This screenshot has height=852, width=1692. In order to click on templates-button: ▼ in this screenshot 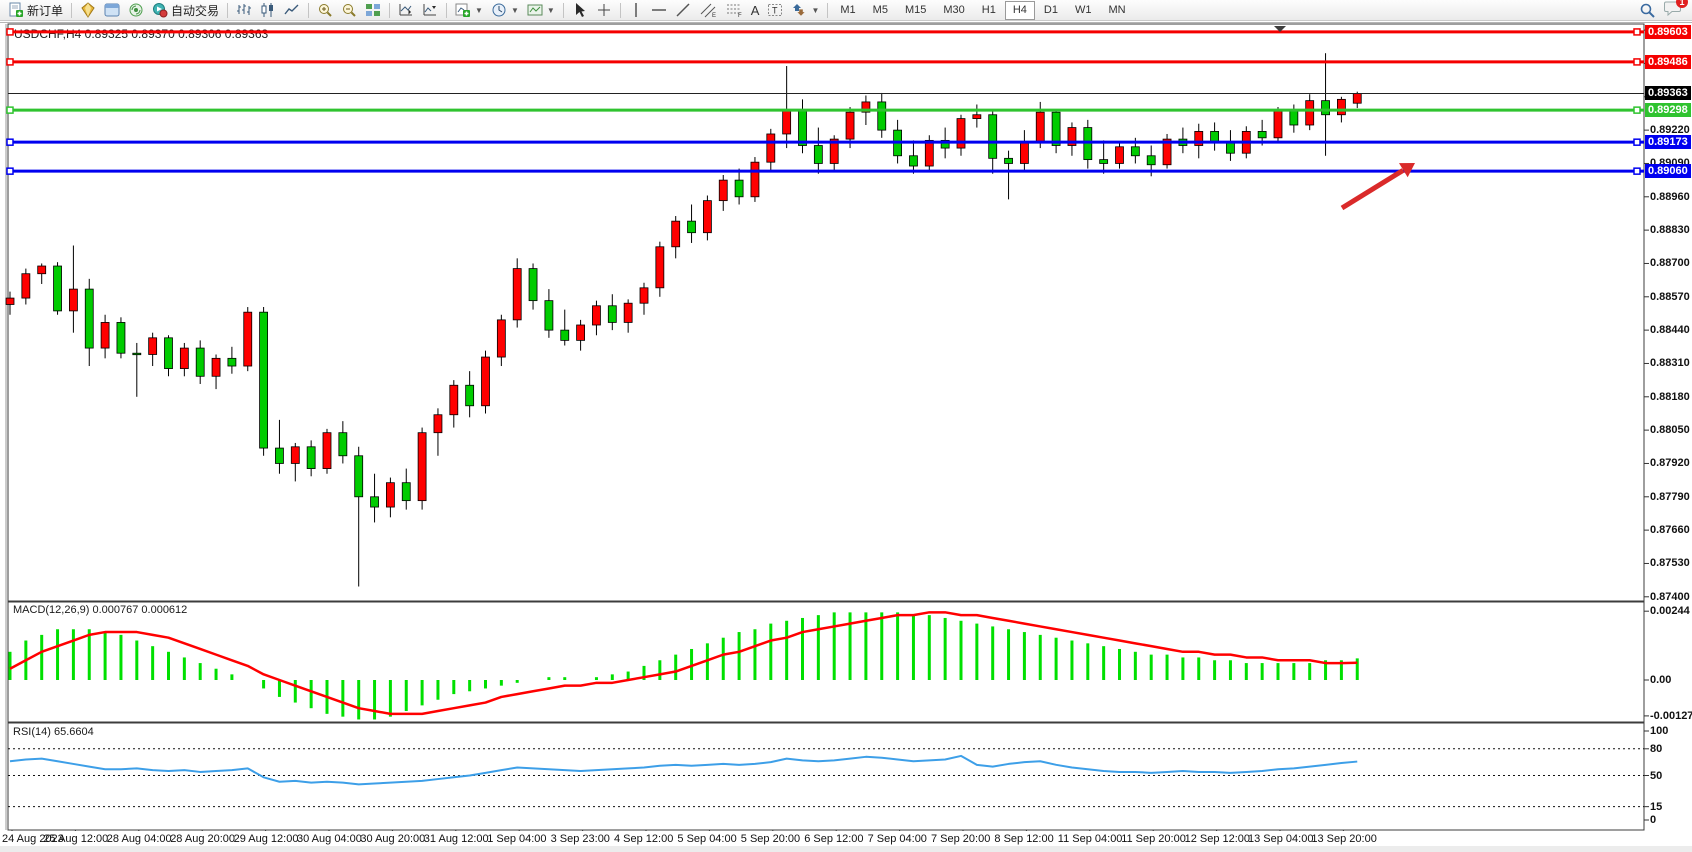, I will do `click(541, 10)`.